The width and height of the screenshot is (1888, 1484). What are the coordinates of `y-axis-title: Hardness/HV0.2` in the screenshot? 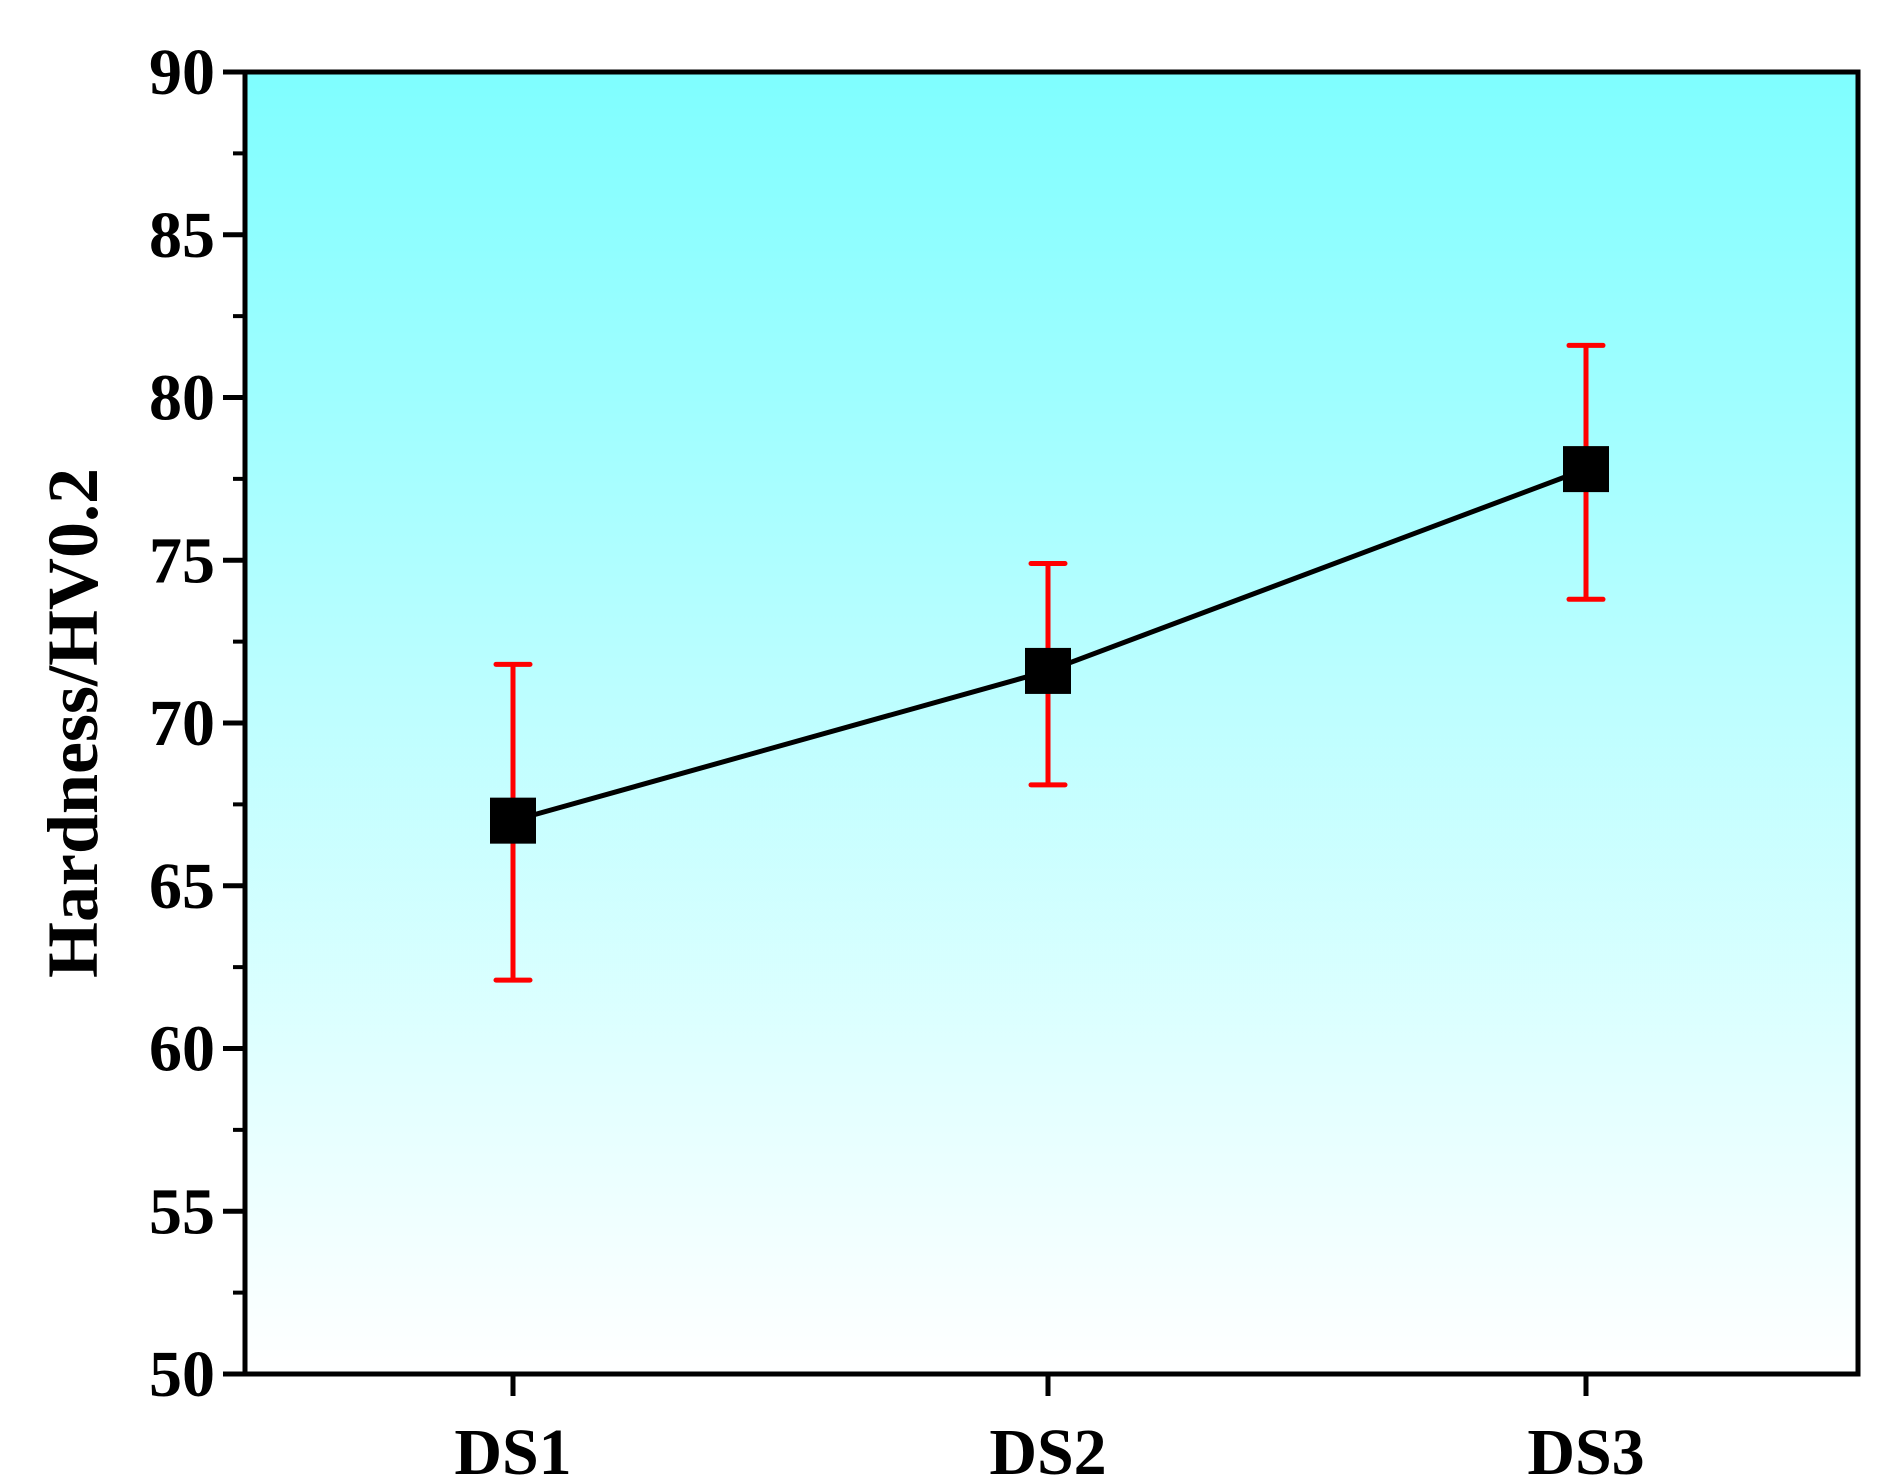 It's located at (73, 723).